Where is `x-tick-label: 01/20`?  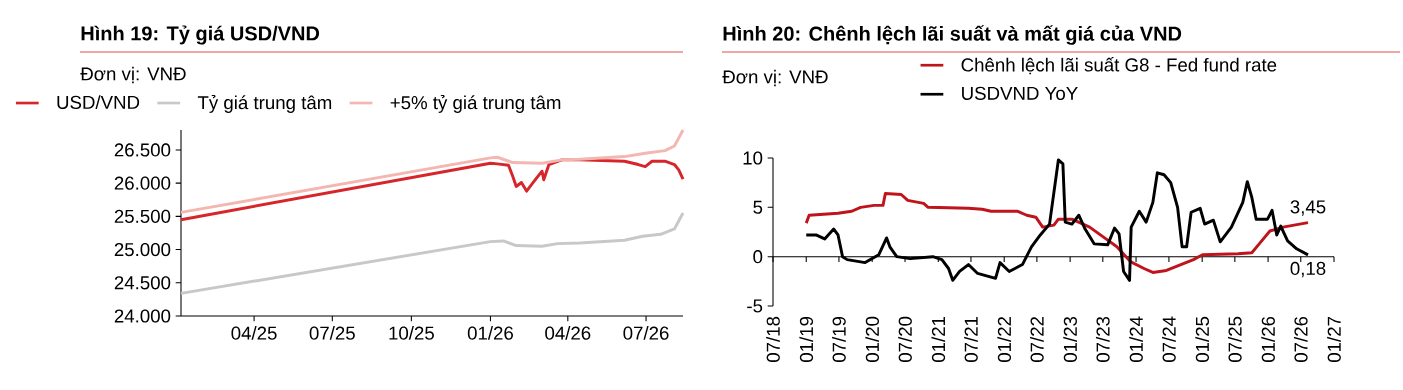
x-tick-label: 01/20 is located at coordinates (872, 339).